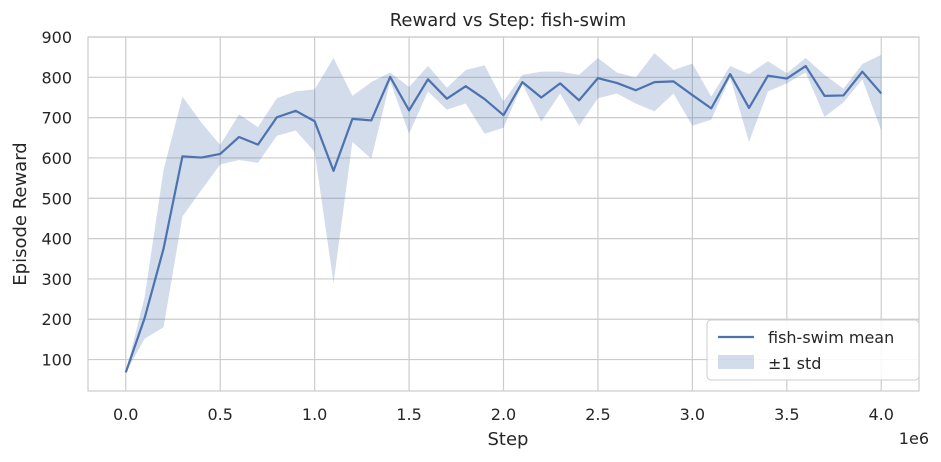  I want to click on x-tick-label: 2.5, so click(597, 414).